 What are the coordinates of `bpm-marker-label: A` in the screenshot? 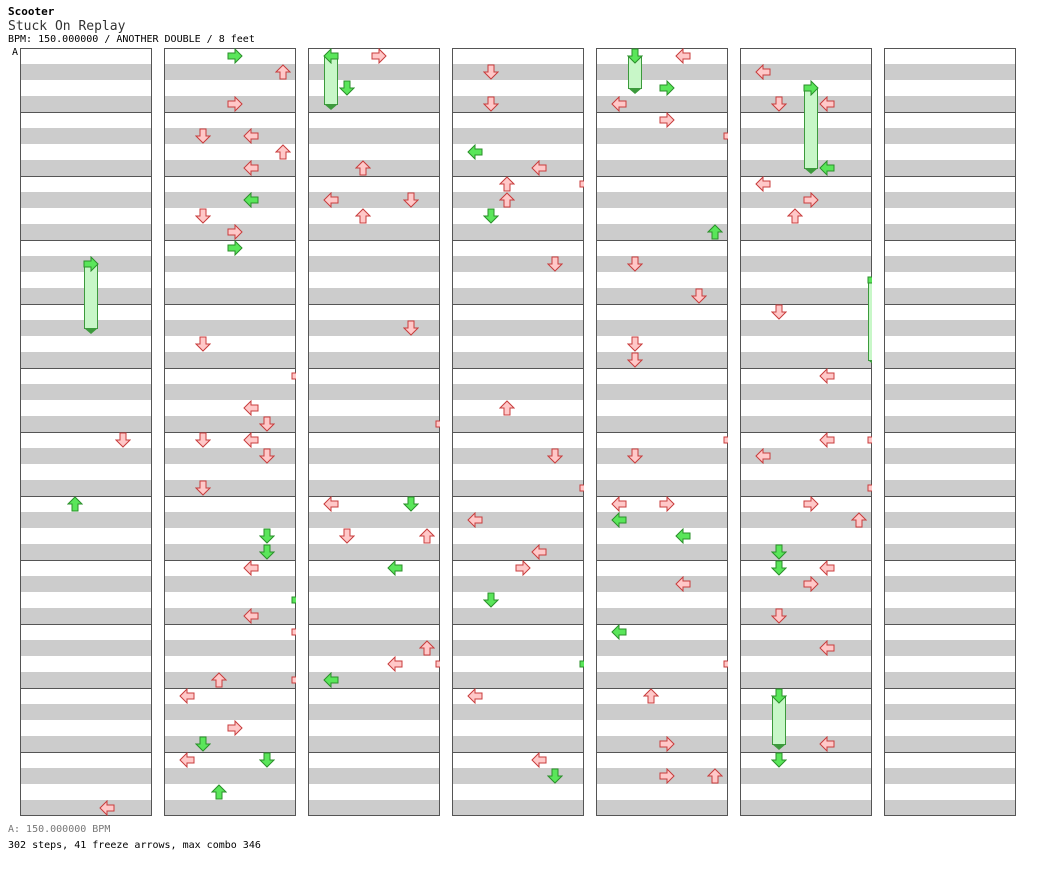 It's located at (15, 52).